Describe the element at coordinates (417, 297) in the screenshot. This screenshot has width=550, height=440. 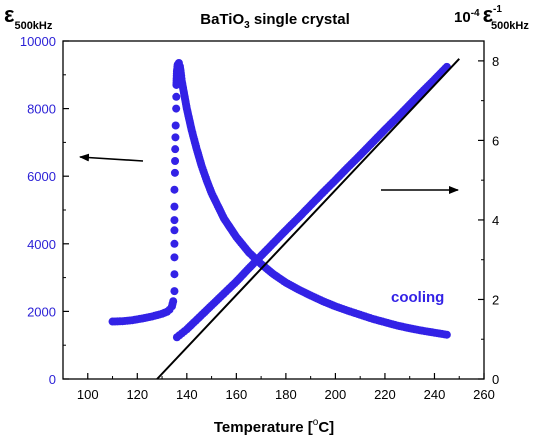
I see `cooling-annotation: cooling` at that location.